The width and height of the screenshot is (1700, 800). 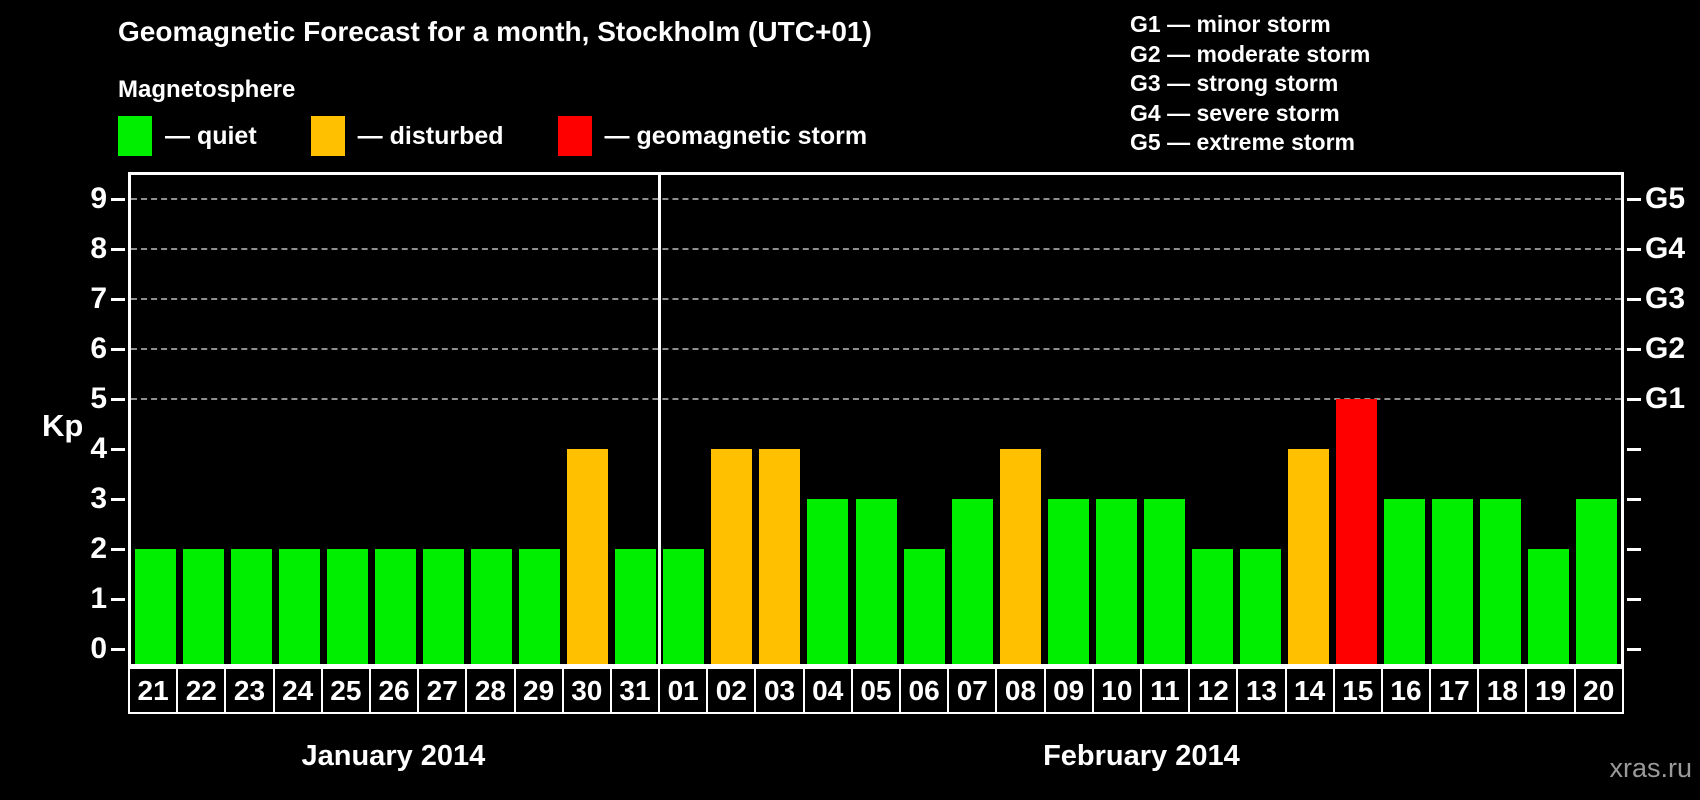 I want to click on quiet-color-swatch, so click(x=135, y=136).